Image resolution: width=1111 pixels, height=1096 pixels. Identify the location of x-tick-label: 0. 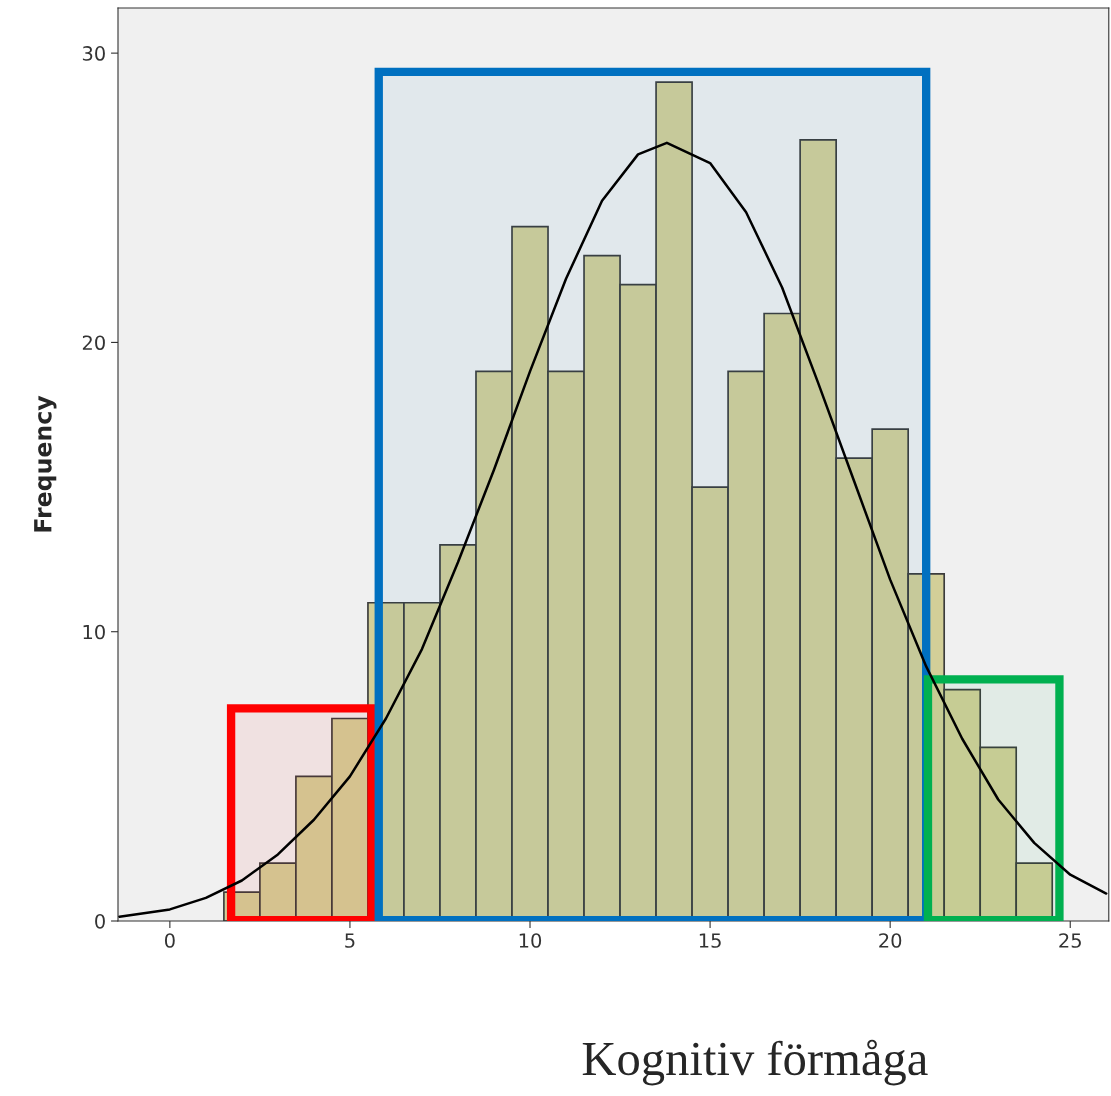
(169, 940).